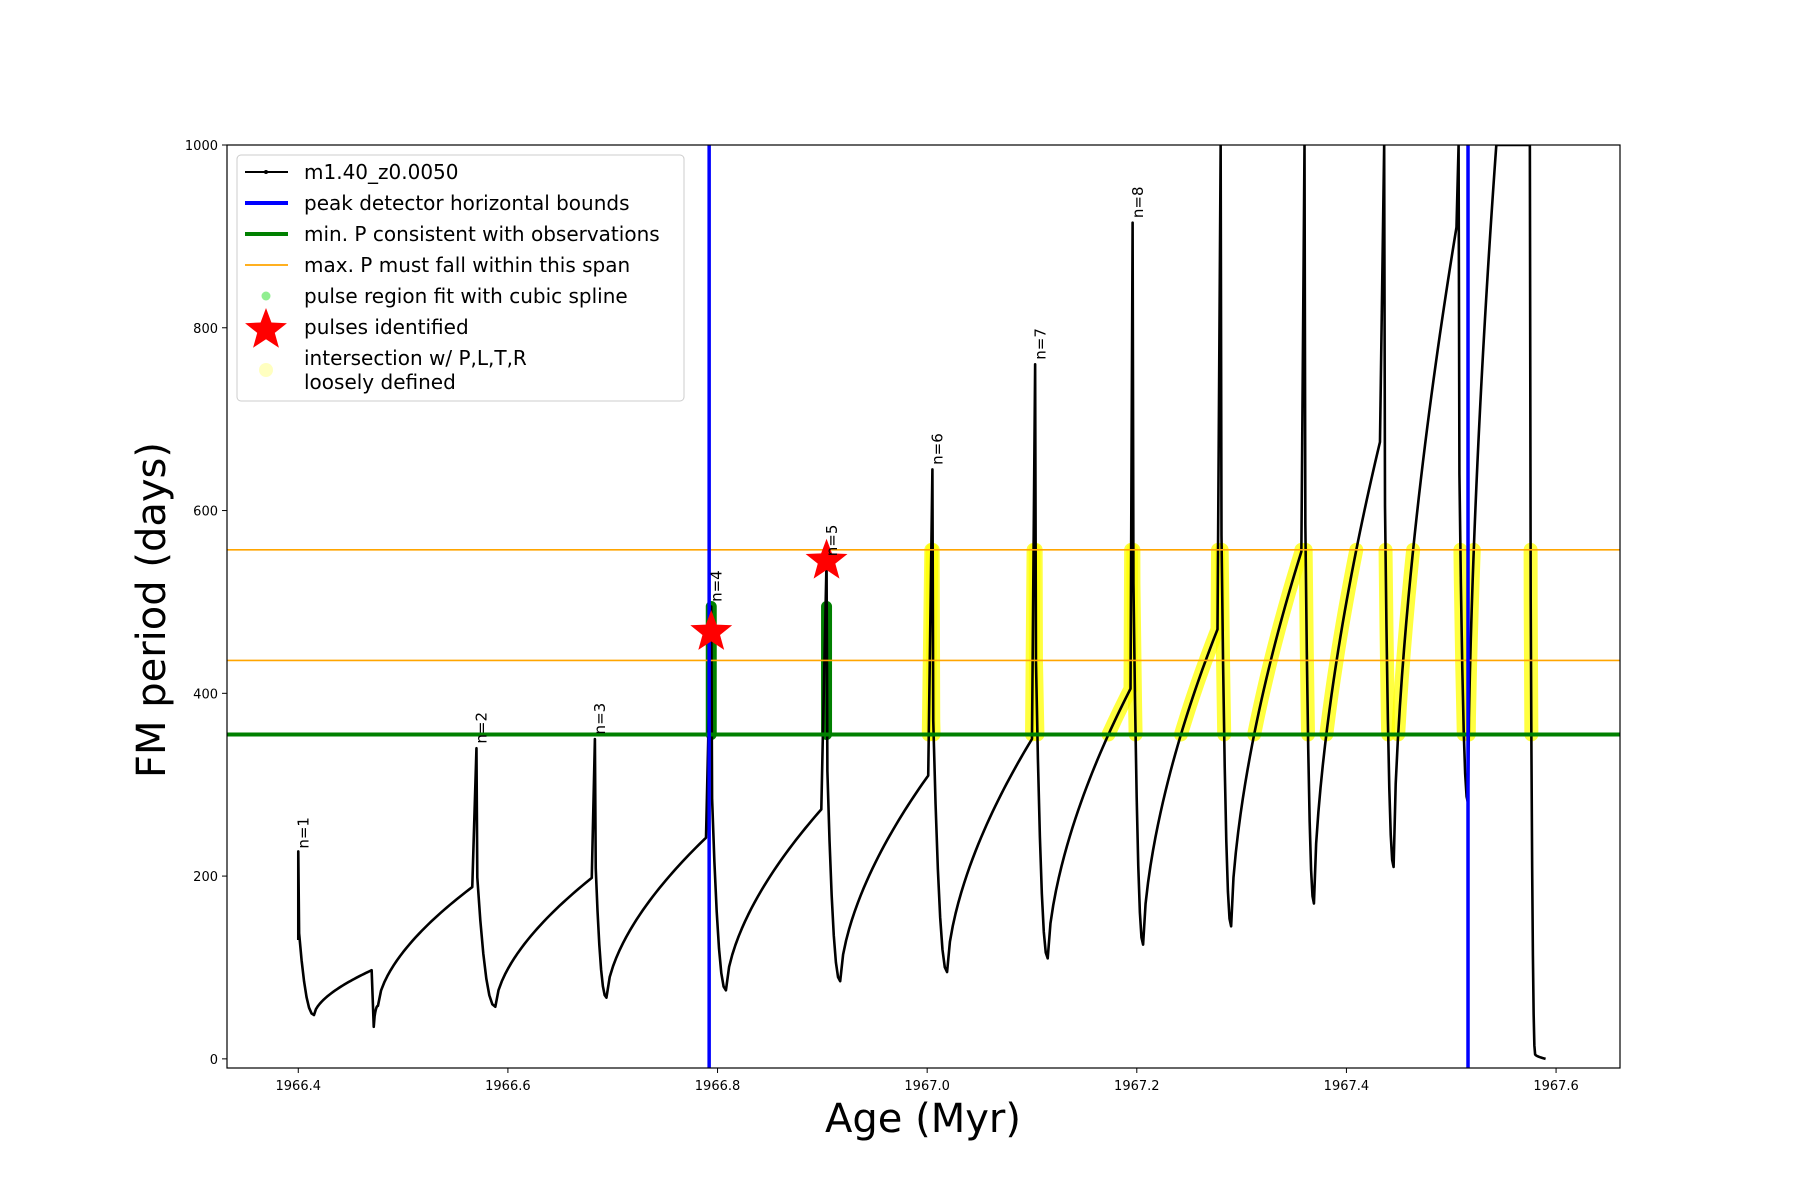 This screenshot has width=1800, height=1200. I want to click on pulse-number-label: n=6, so click(938, 449).